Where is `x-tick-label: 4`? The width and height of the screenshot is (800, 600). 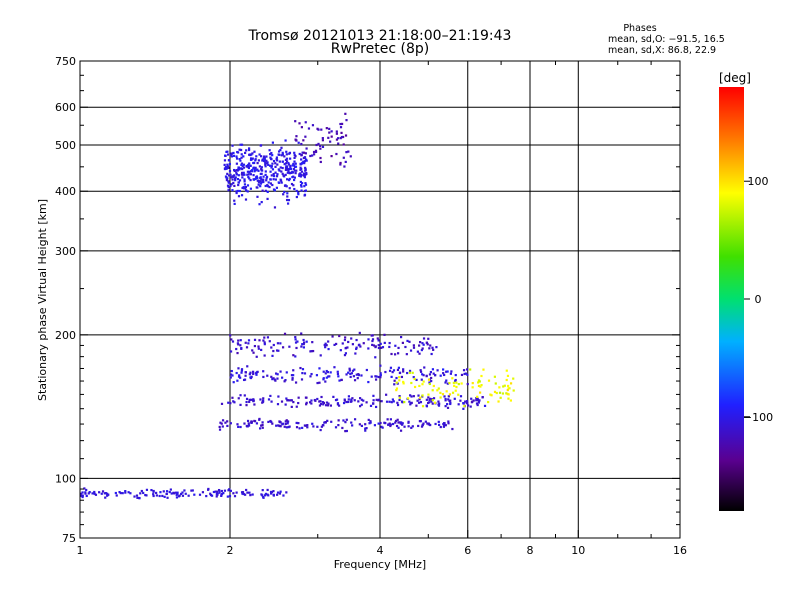 x-tick-label: 4 is located at coordinates (380, 550).